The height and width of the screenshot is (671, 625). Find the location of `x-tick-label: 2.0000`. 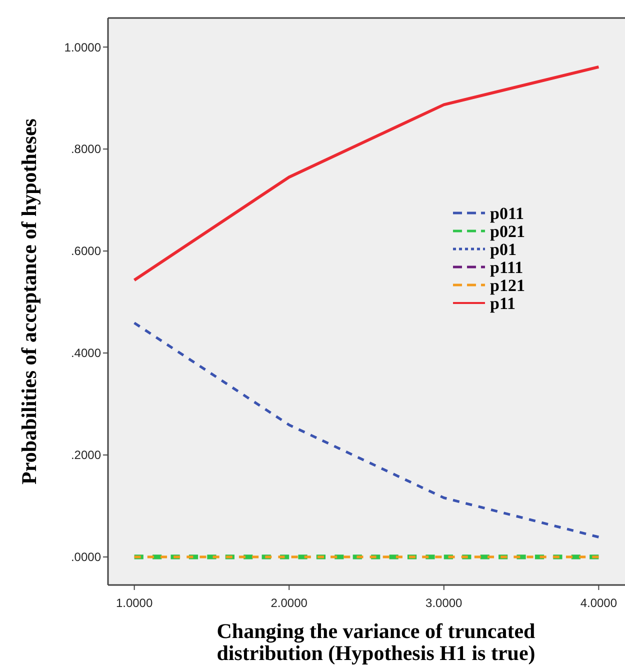

x-tick-label: 2.0000 is located at coordinates (289, 603).